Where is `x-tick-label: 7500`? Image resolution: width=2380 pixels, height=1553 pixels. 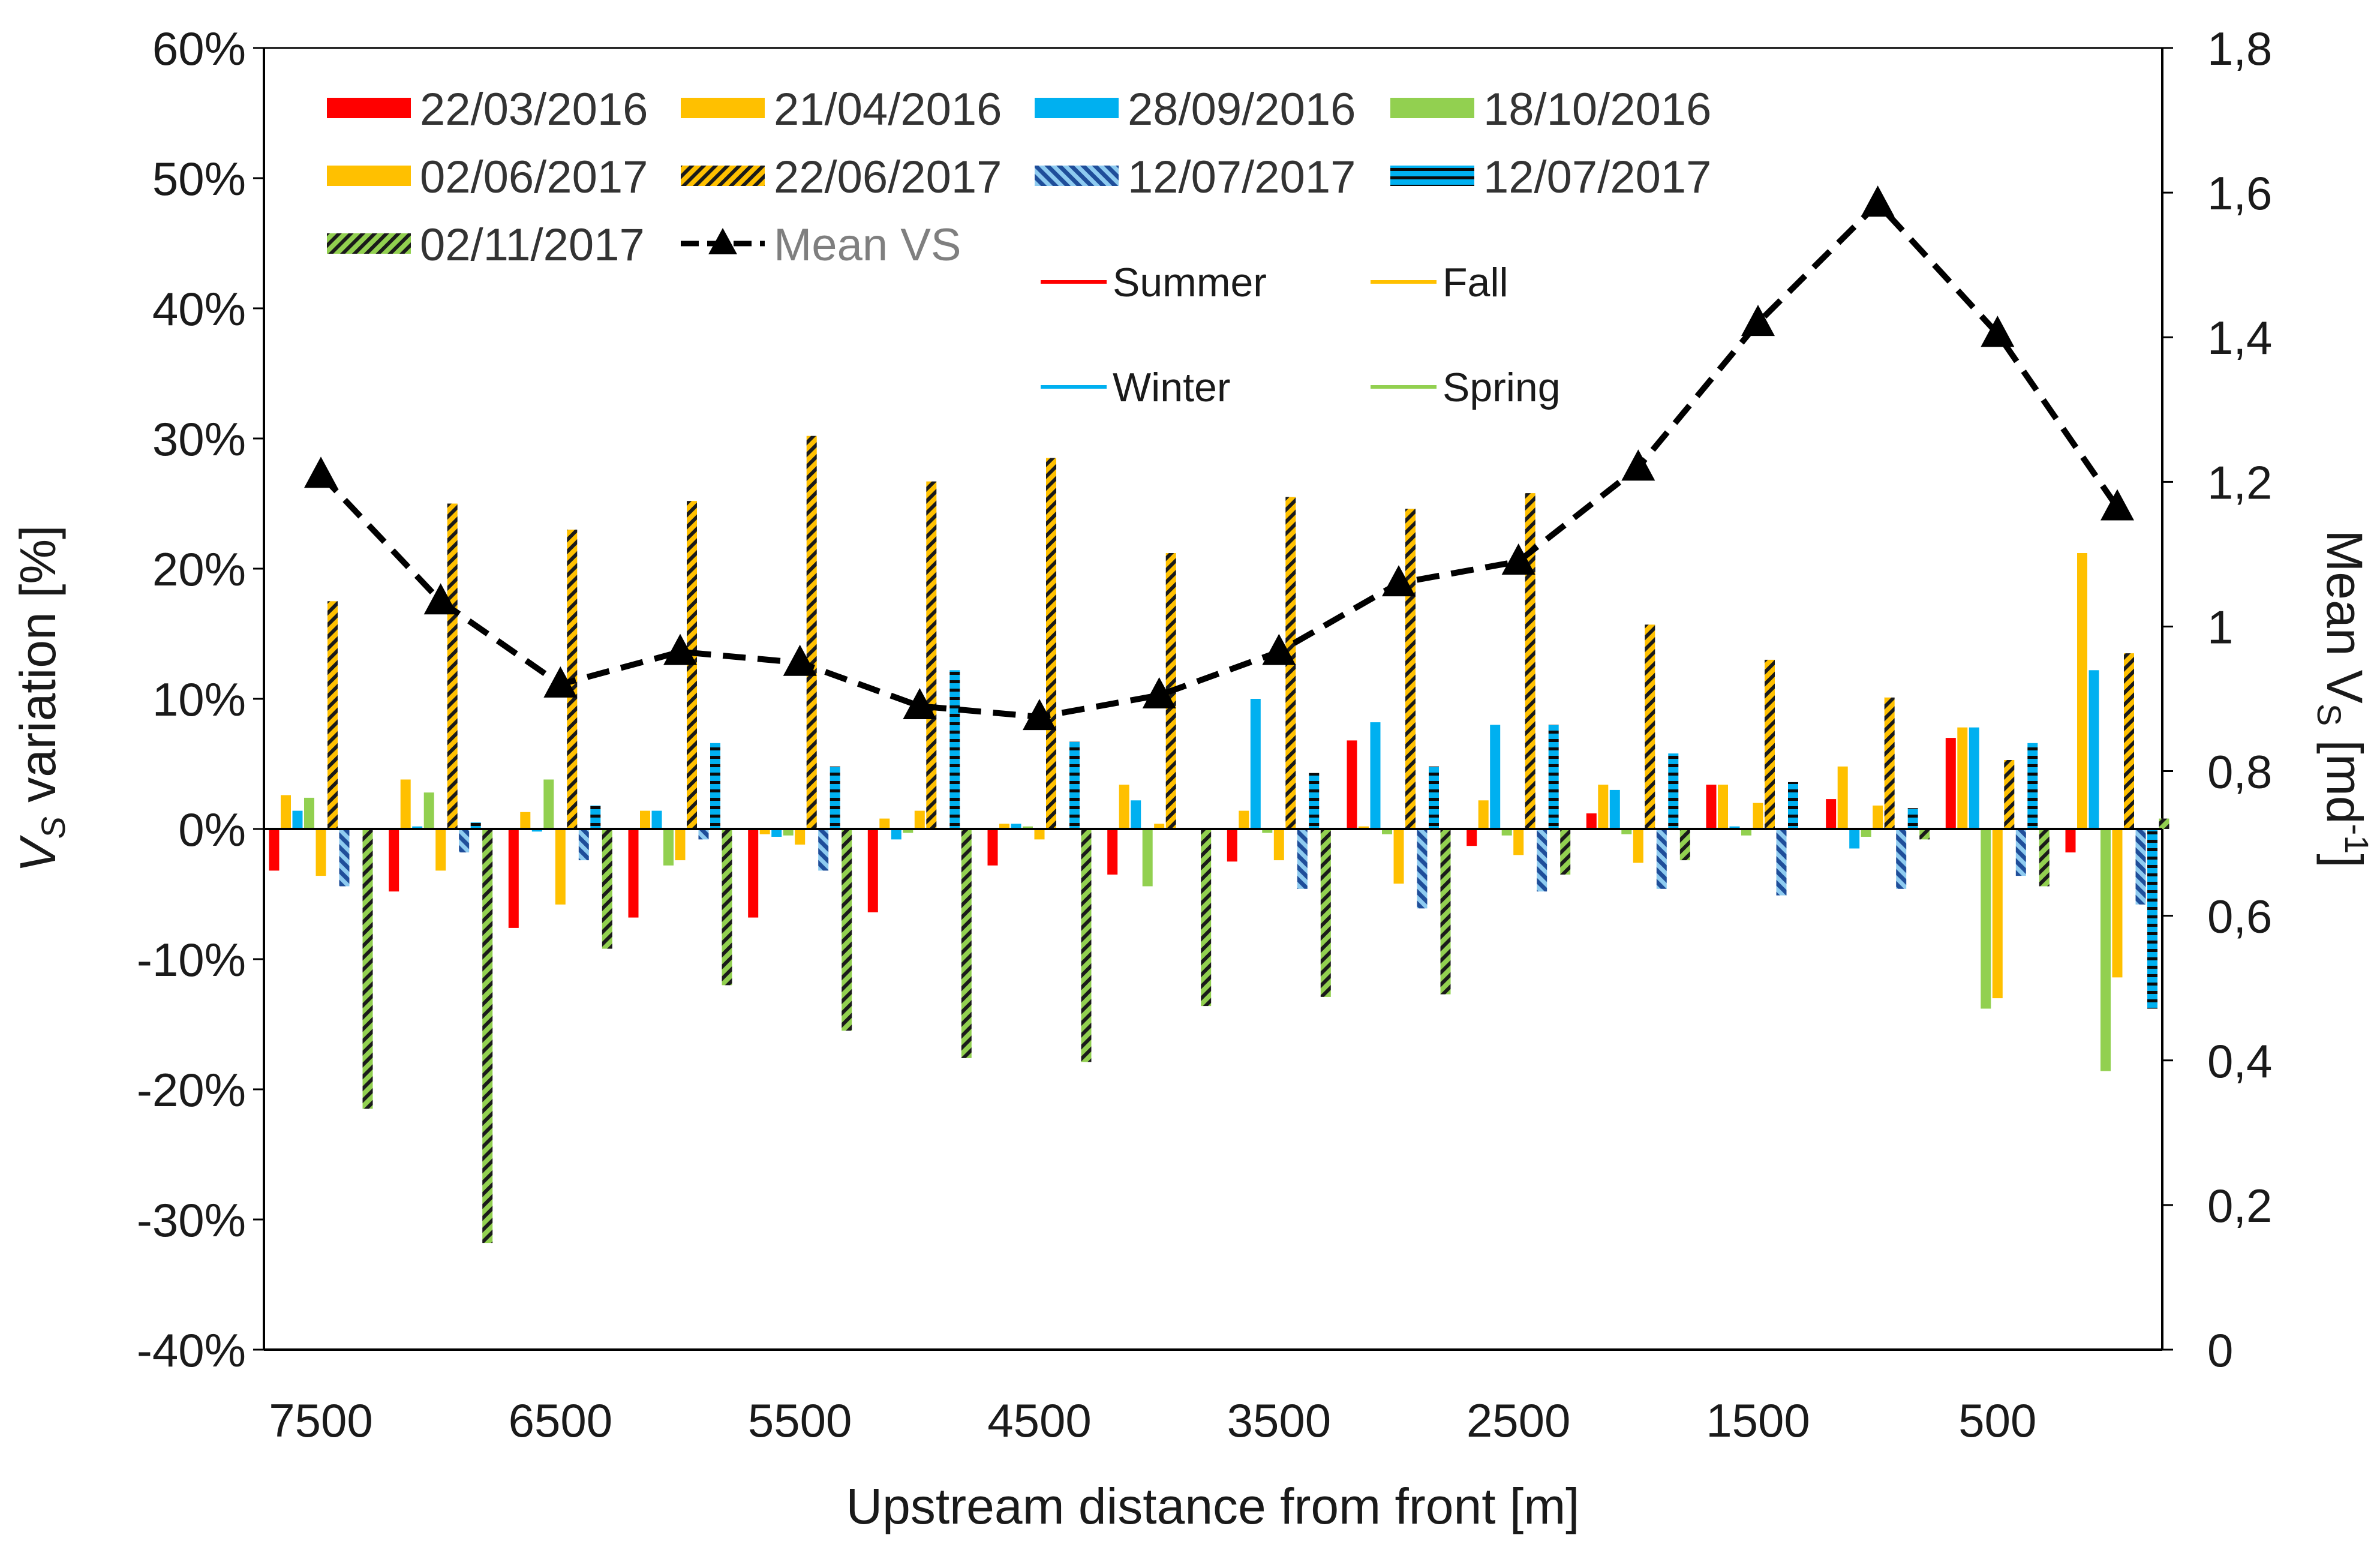
x-tick-label: 7500 is located at coordinates (321, 1420).